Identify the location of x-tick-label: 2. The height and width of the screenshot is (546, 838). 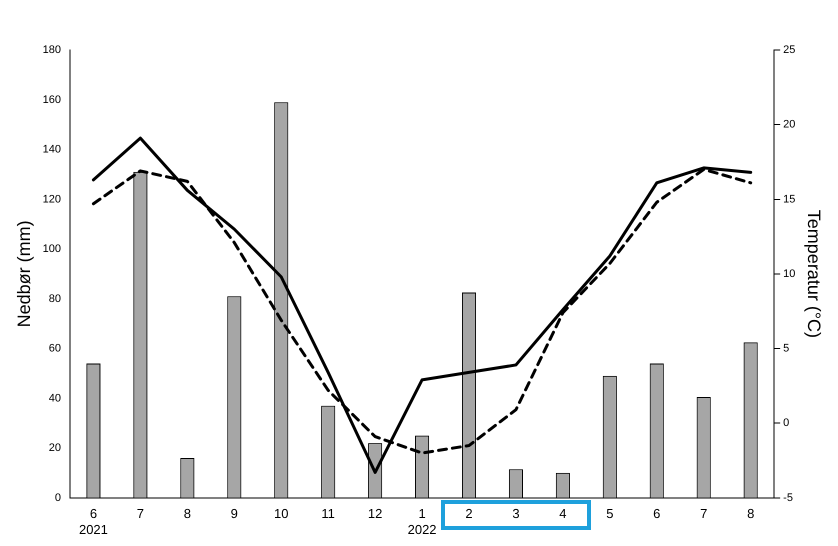
(469, 514).